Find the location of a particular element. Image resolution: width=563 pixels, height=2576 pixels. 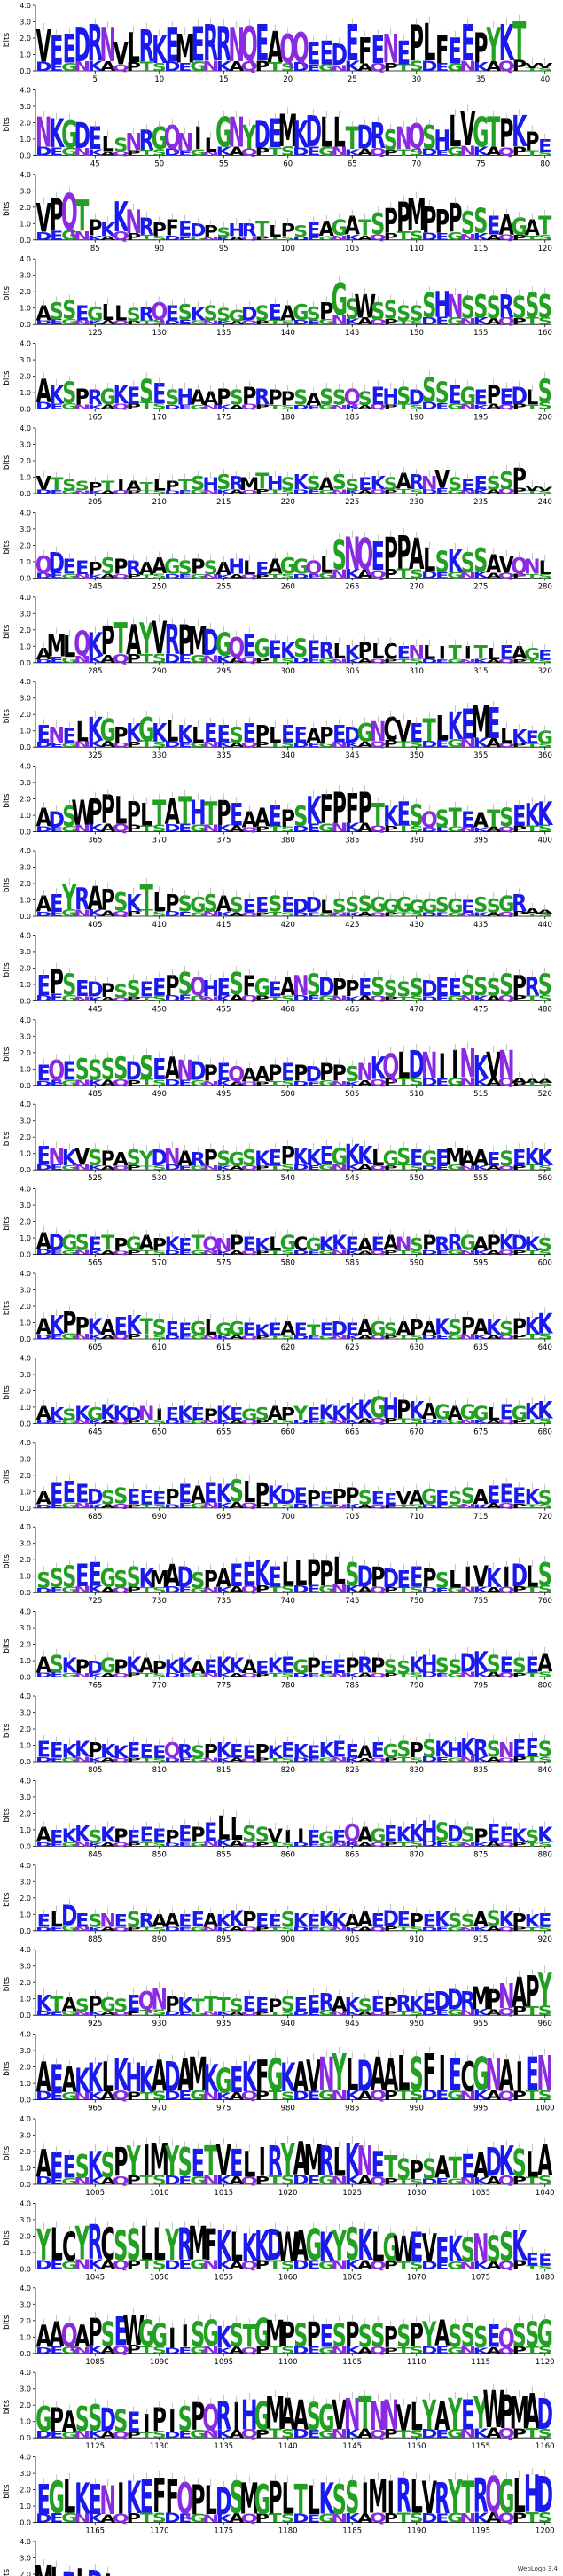

x-tick-label: 435 is located at coordinates (481, 926).